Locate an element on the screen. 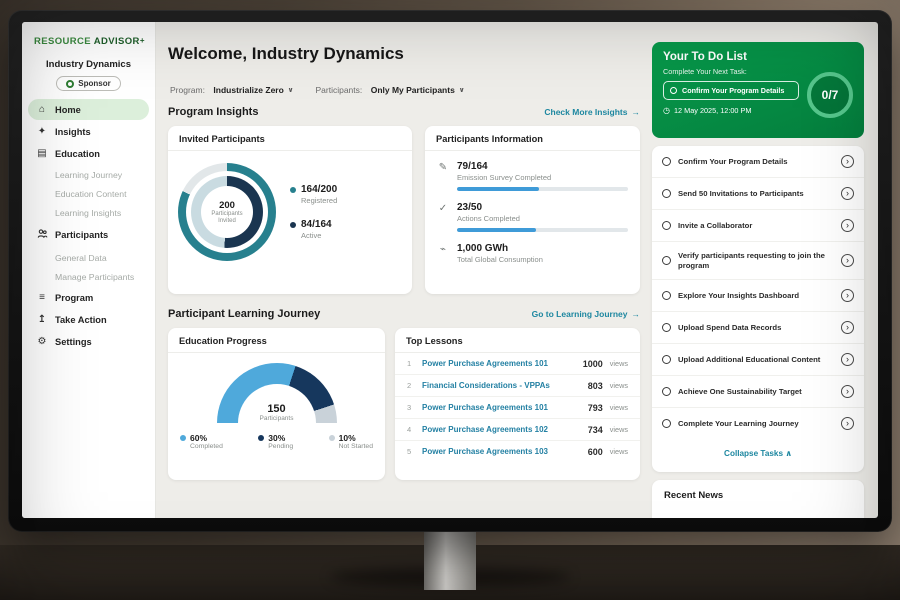  legend-item-pending: 30% Pending is located at coordinates (275, 441).